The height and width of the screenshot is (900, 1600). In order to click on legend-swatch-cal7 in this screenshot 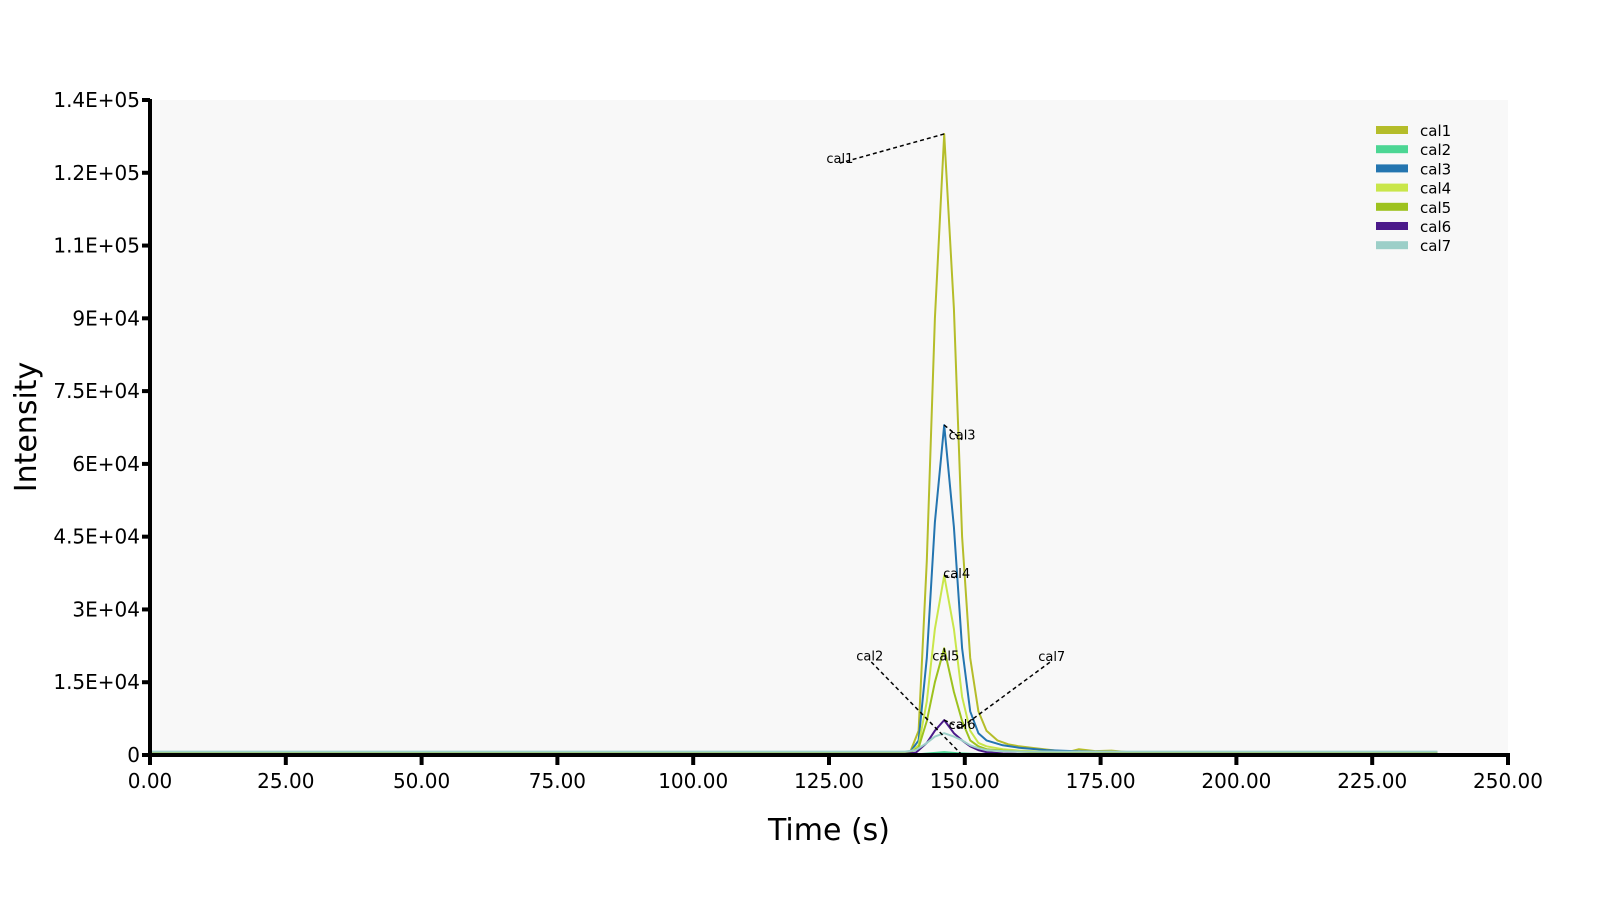, I will do `click(1392, 245)`.